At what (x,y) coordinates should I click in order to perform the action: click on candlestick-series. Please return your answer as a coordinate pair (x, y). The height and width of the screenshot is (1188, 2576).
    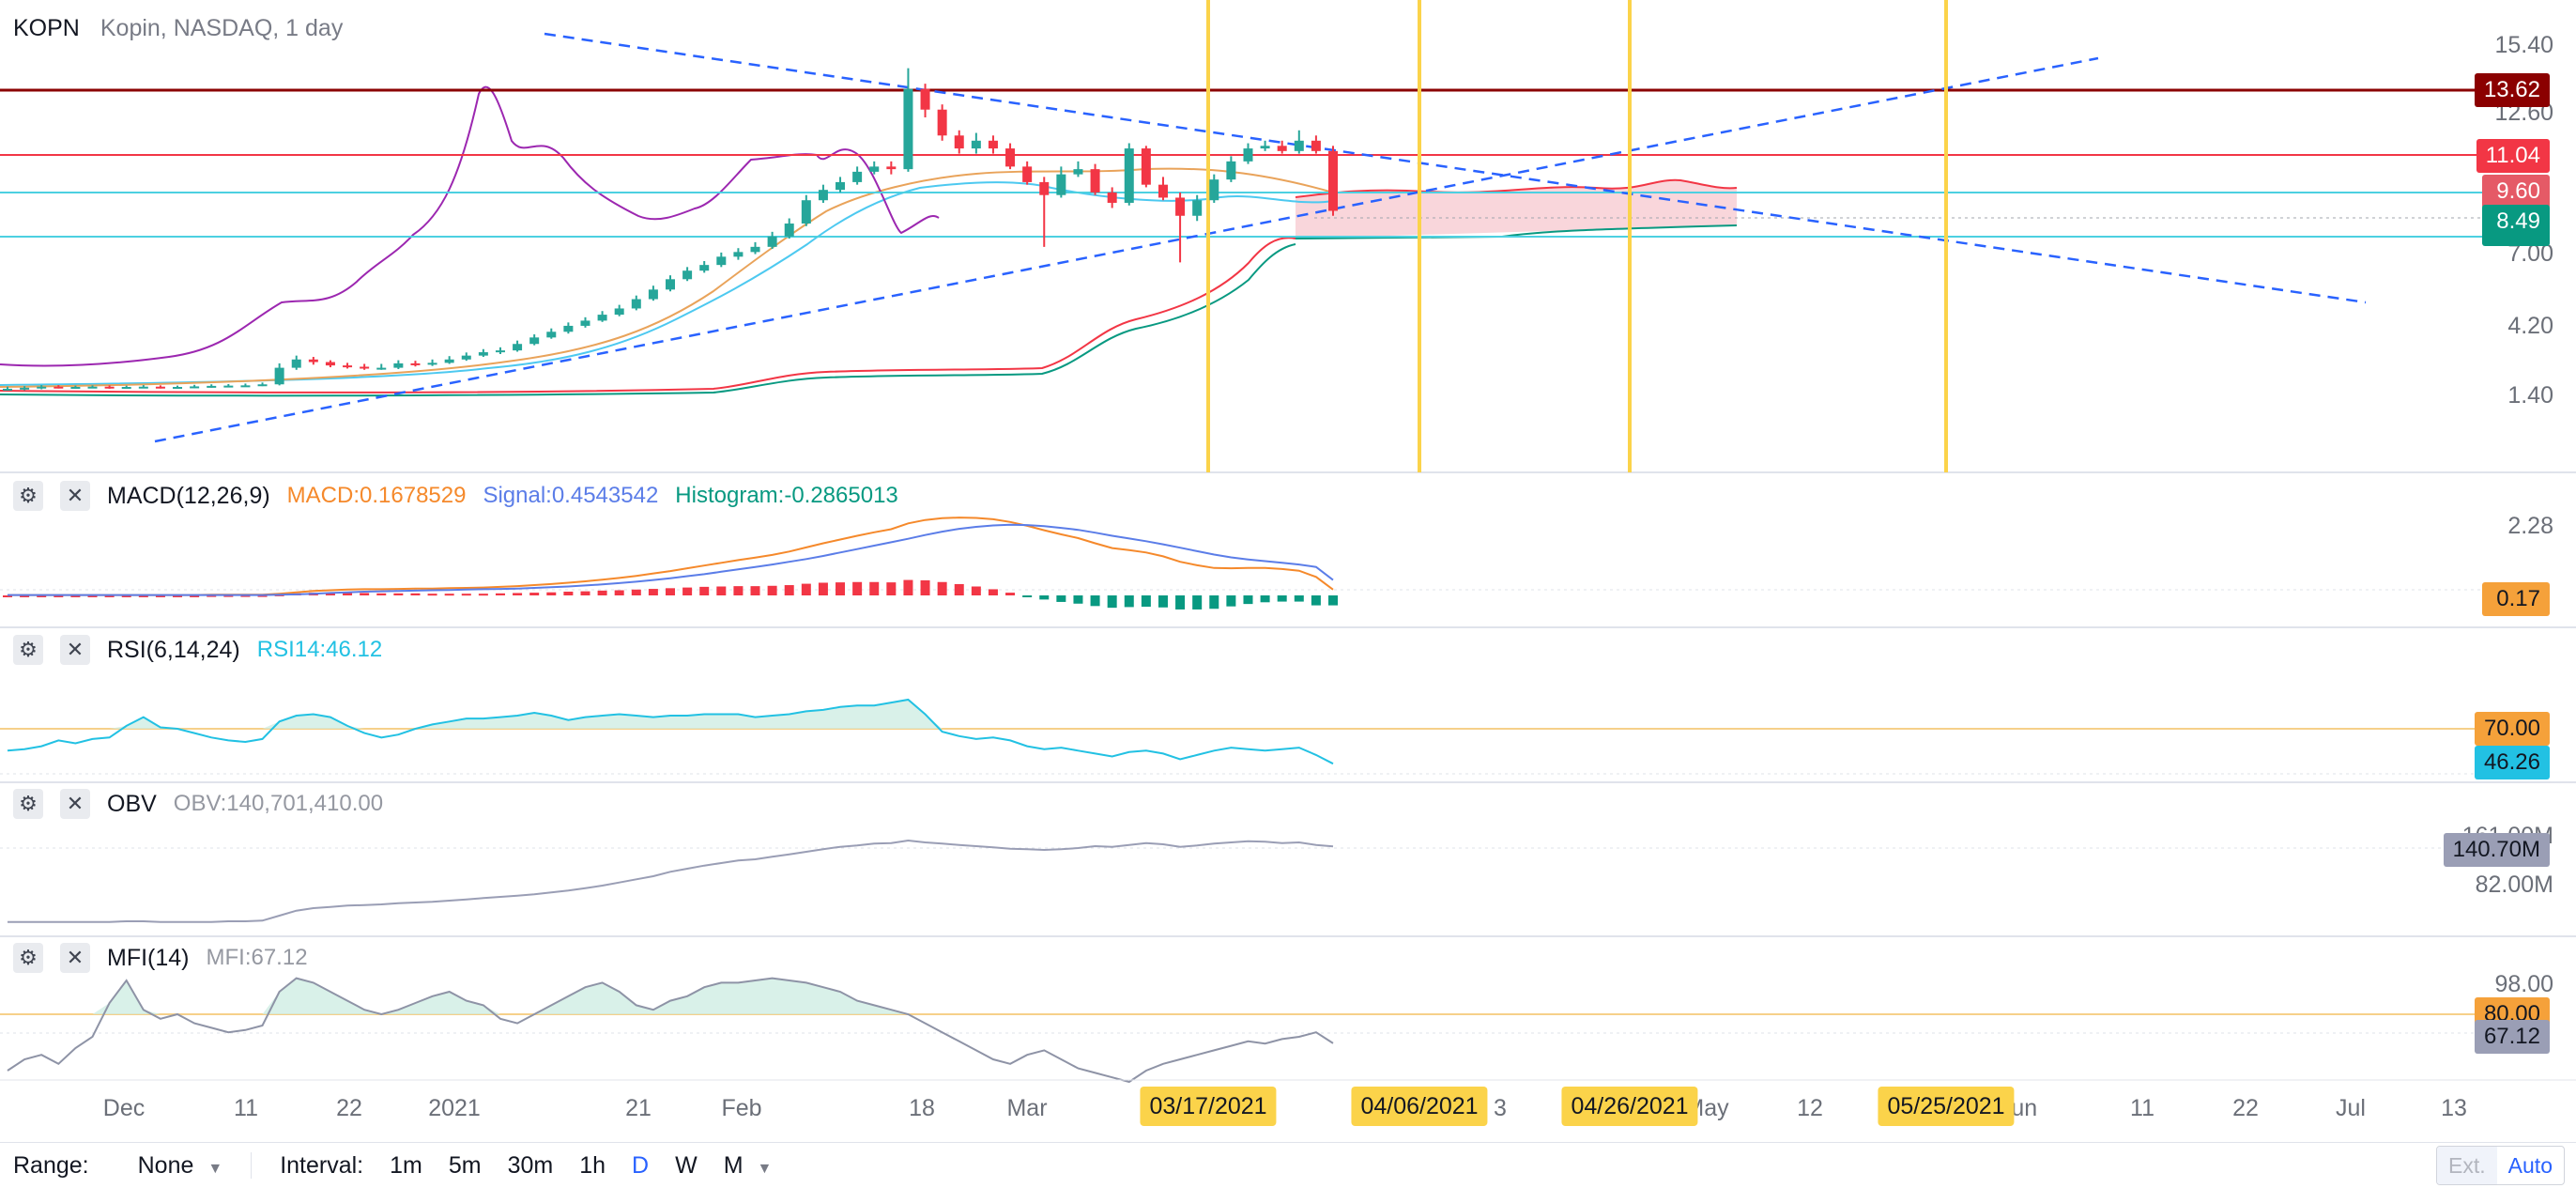
    Looking at the image, I should click on (671, 230).